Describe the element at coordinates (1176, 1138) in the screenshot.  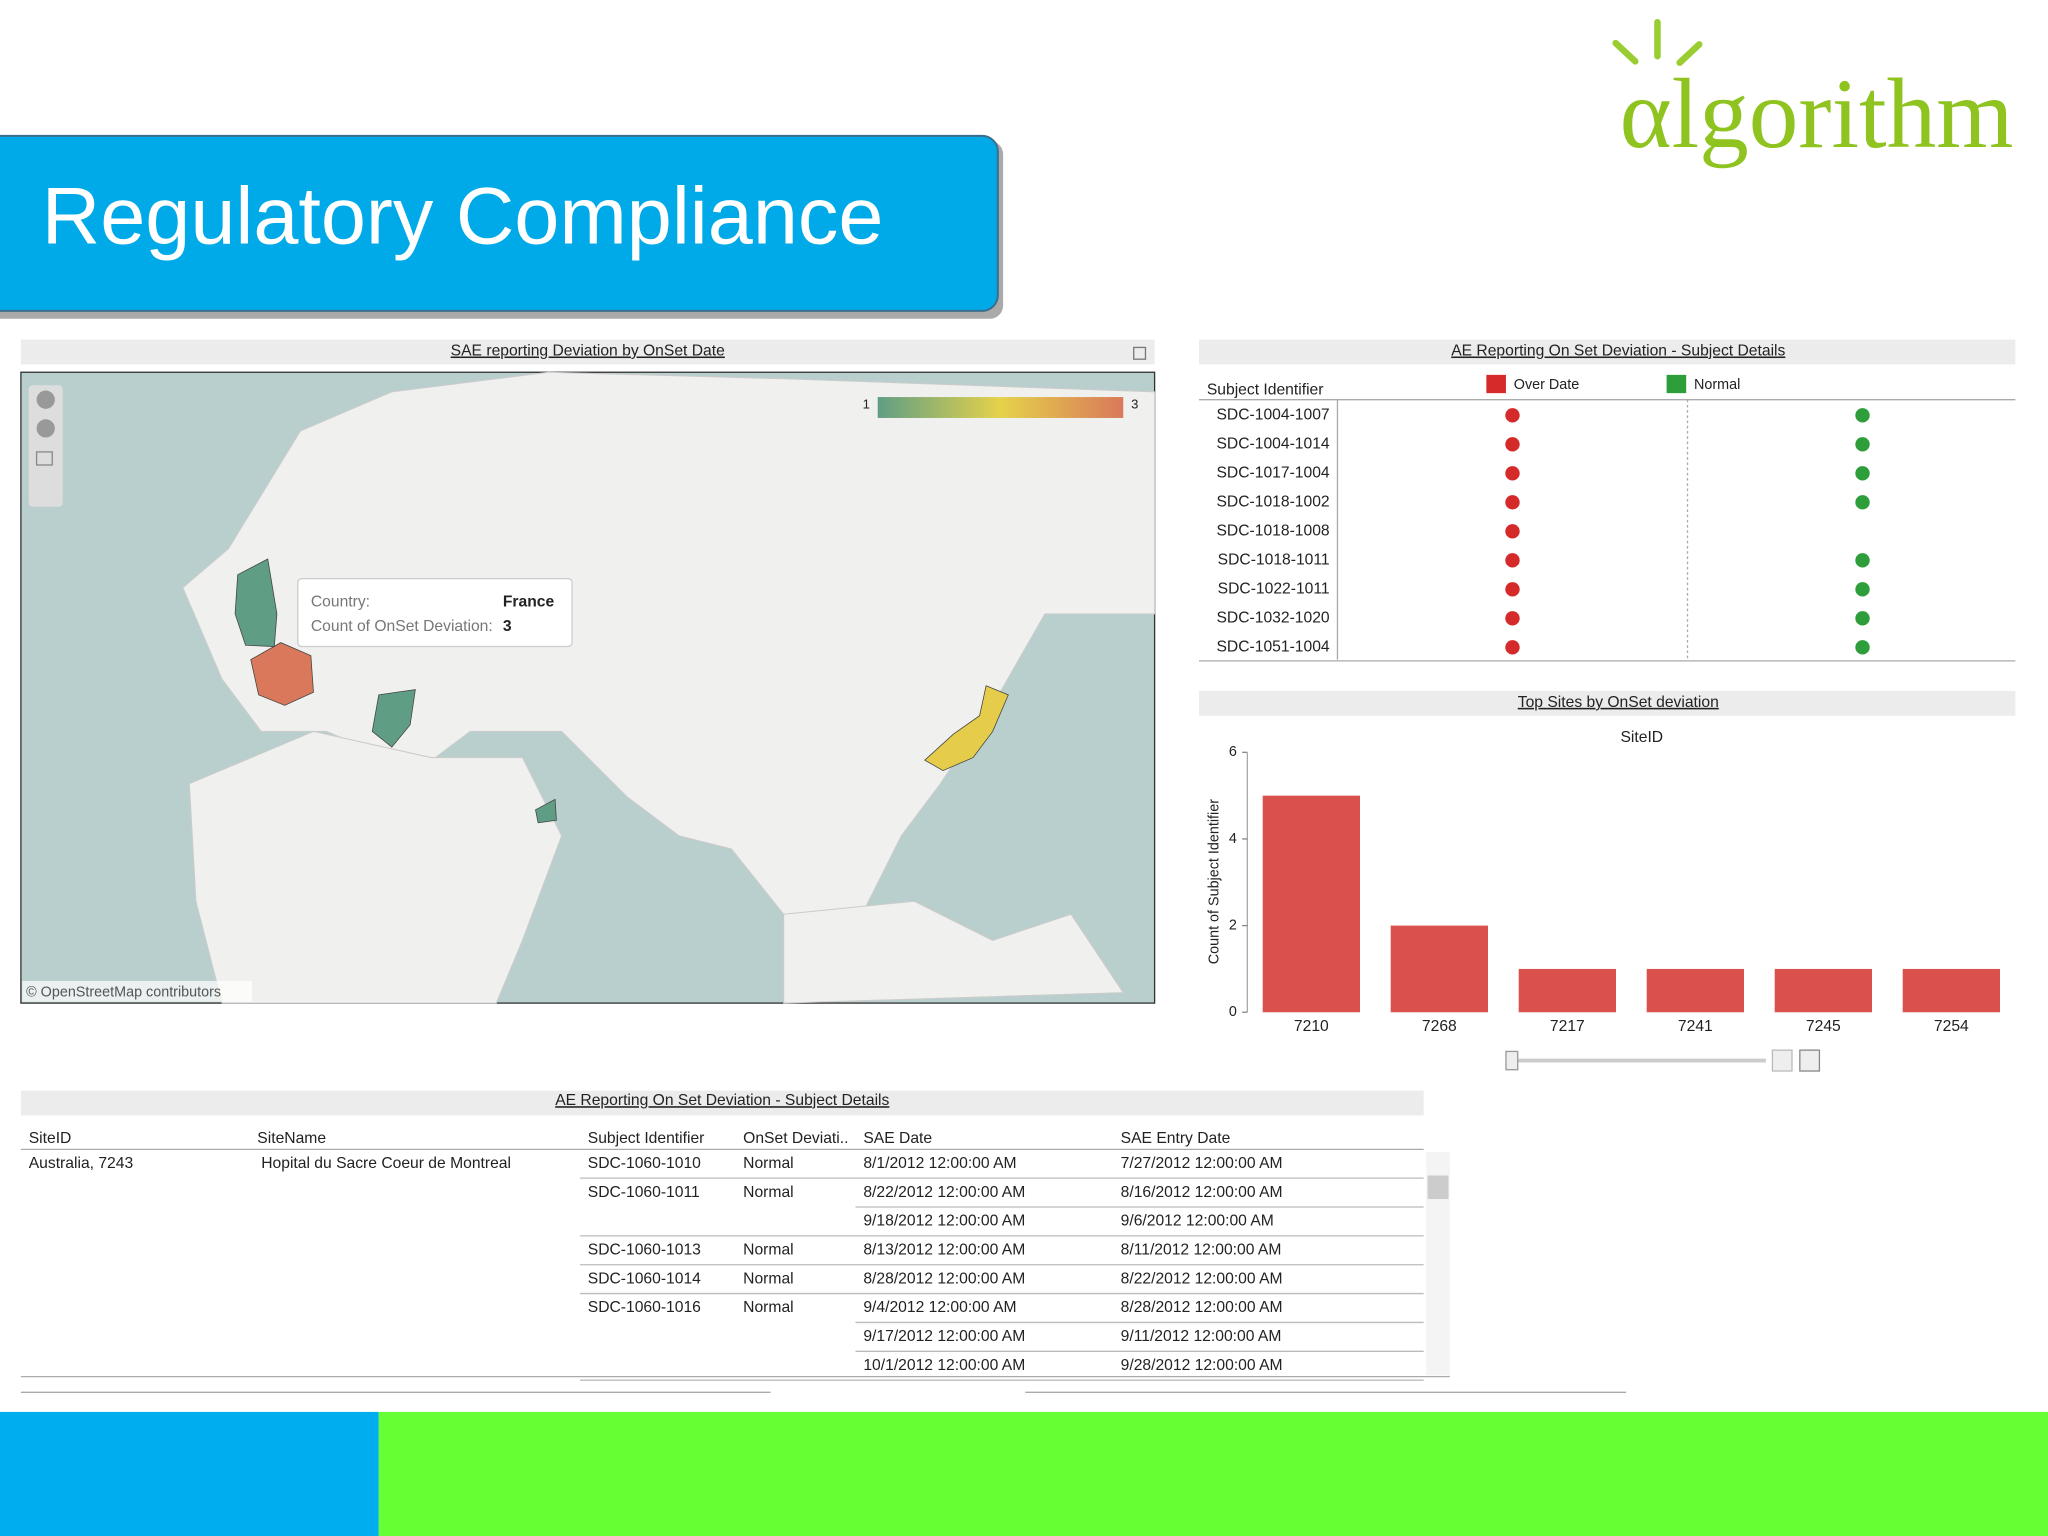
I see `column-header: SAE Entry Date` at that location.